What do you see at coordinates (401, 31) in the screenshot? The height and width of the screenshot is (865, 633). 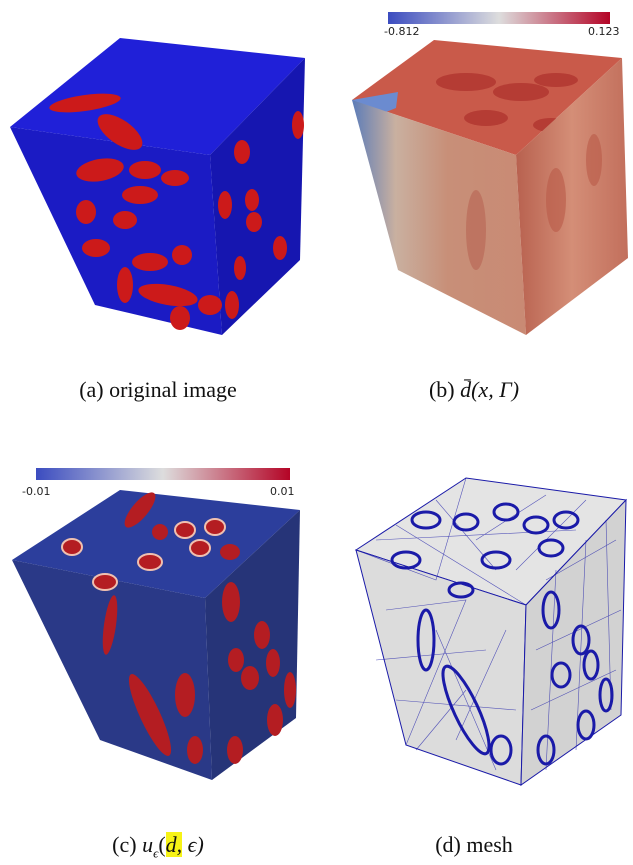 I see `colorbar-b-min: -0.812` at bounding box center [401, 31].